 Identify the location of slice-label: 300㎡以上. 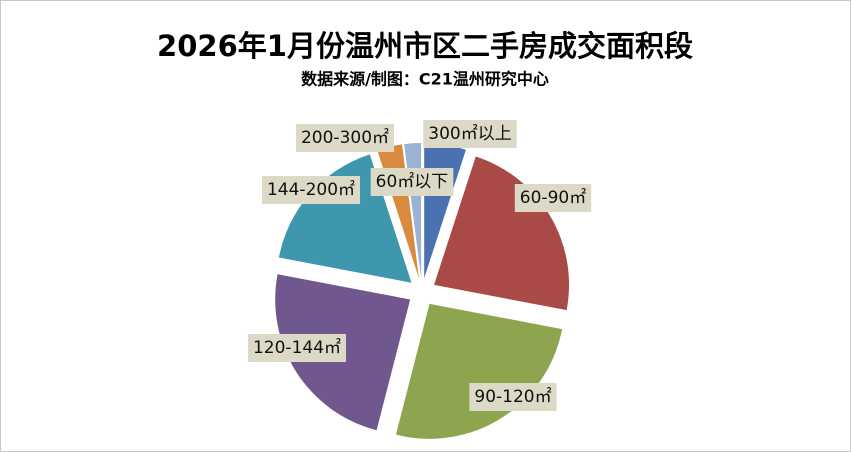
(469, 134).